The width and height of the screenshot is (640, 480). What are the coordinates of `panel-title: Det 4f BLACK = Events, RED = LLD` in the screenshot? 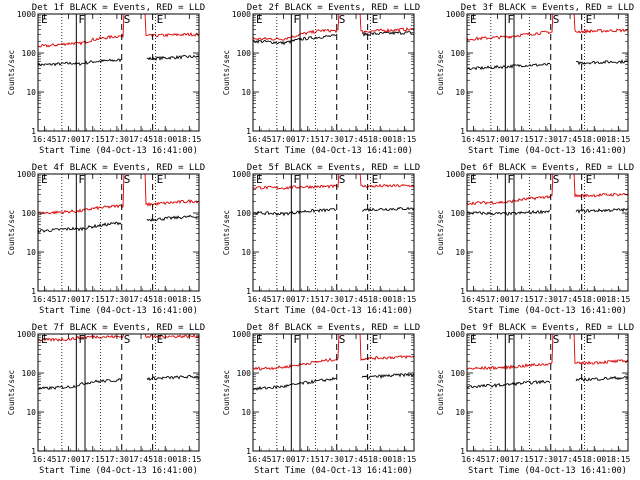 It's located at (118, 168).